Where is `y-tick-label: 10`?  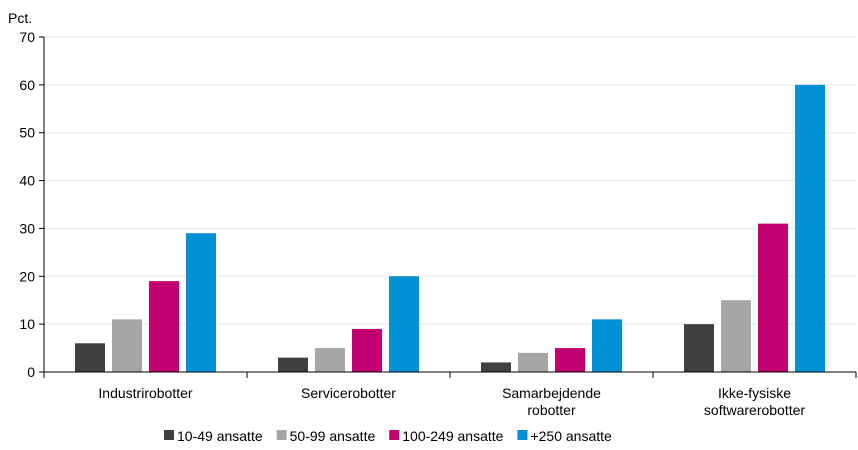 y-tick-label: 10 is located at coordinates (27, 324).